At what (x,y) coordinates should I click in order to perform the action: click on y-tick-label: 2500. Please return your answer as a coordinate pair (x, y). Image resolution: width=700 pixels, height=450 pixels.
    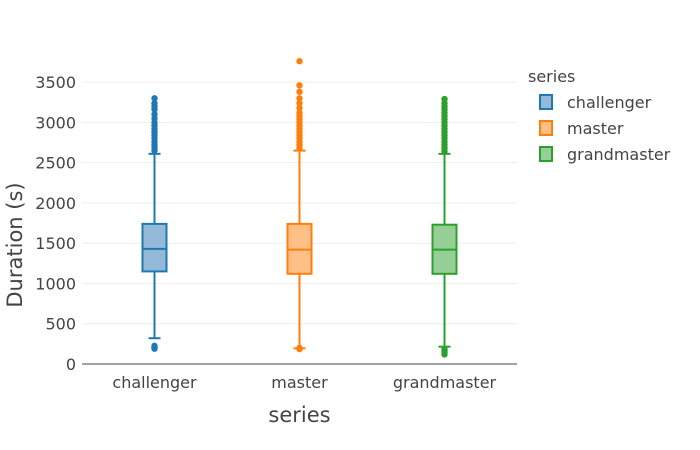
    Looking at the image, I should click on (55, 163).